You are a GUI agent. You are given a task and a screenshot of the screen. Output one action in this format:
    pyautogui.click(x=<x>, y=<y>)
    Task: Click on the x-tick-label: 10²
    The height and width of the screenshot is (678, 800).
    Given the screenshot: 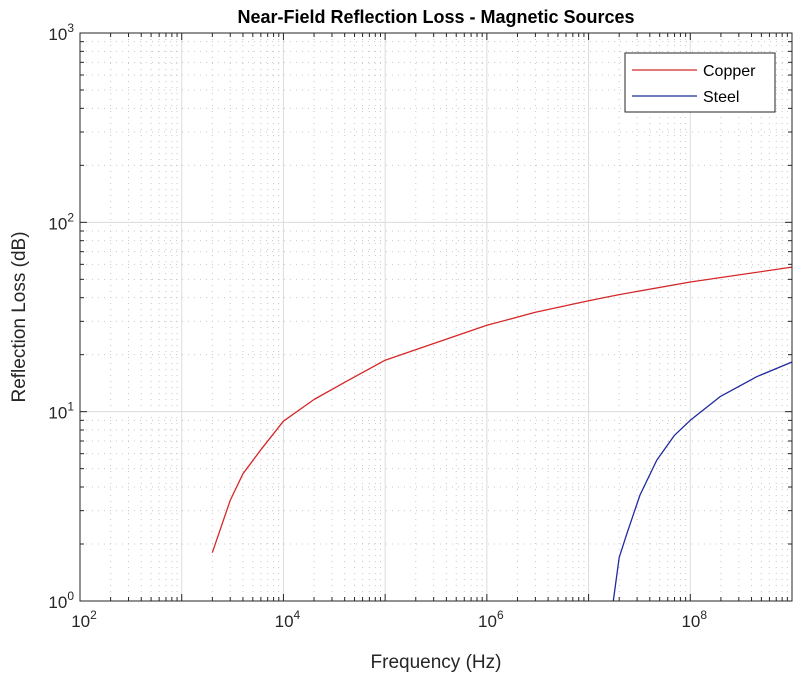 What is the action you would take?
    pyautogui.click(x=84, y=619)
    